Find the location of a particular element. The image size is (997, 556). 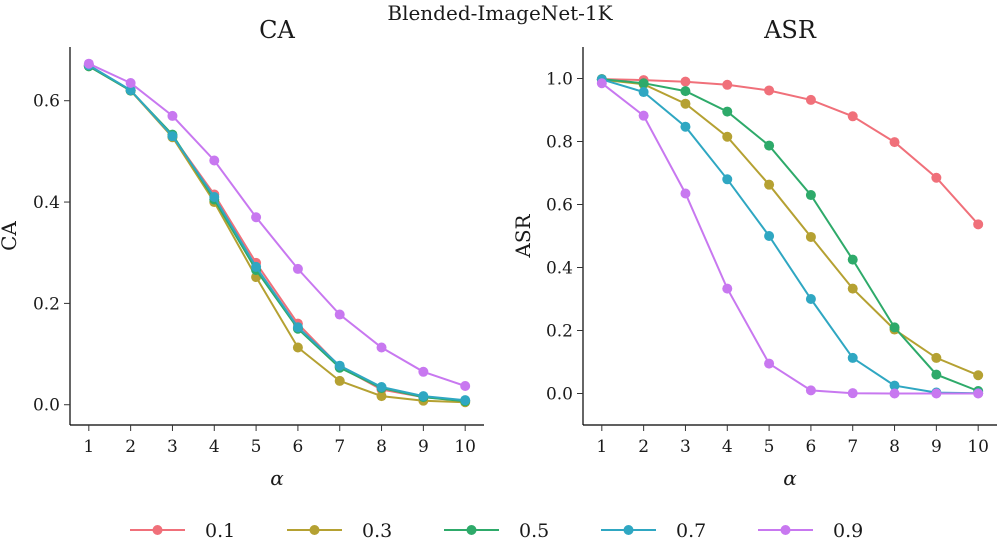

y-axis-label: ASR is located at coordinates (523, 235).